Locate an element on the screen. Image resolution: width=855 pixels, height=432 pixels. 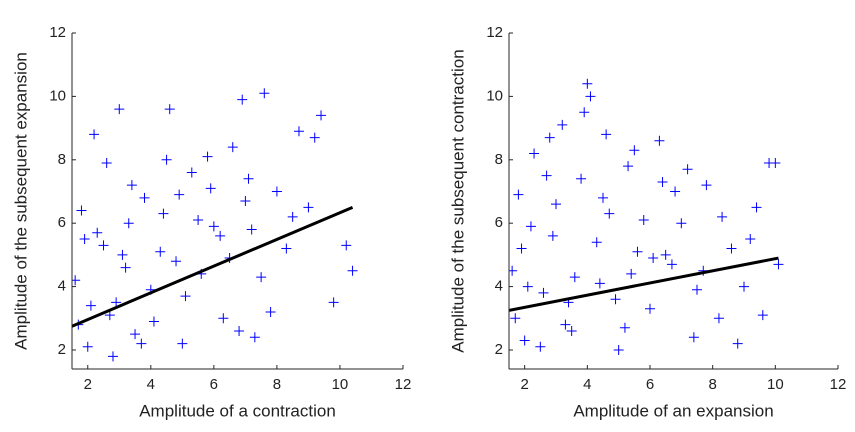
x-tick-label: 12 is located at coordinates (838, 384).